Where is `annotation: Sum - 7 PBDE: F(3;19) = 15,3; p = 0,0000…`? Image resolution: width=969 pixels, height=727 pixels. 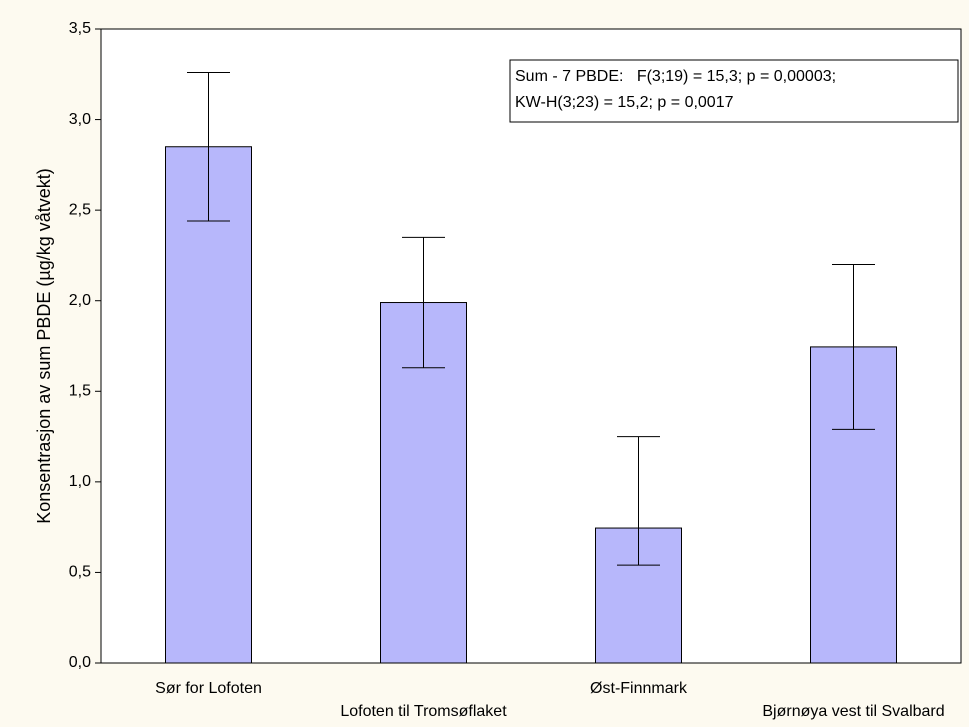
annotation: Sum - 7 PBDE: F(3;19) = 15,3; p = 0,0000… is located at coordinates (675, 76).